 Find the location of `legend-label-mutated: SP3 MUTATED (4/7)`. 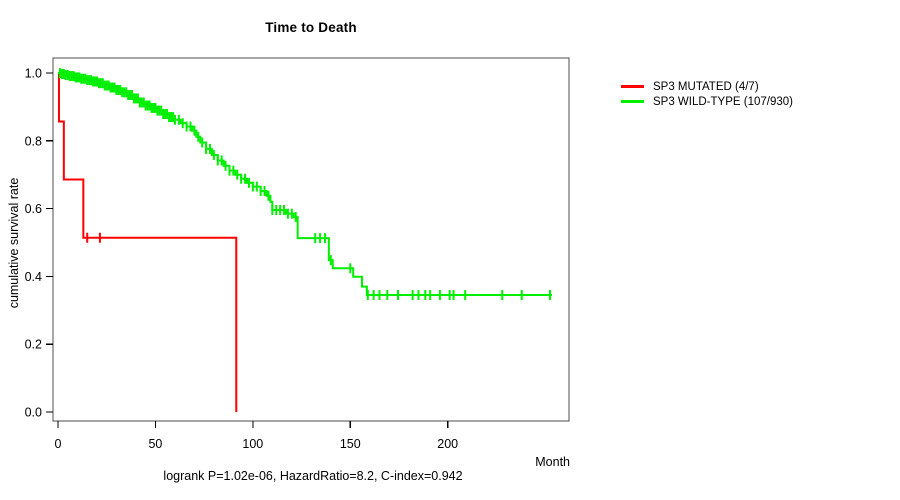

legend-label-mutated: SP3 MUTATED (4/7) is located at coordinates (706, 86).